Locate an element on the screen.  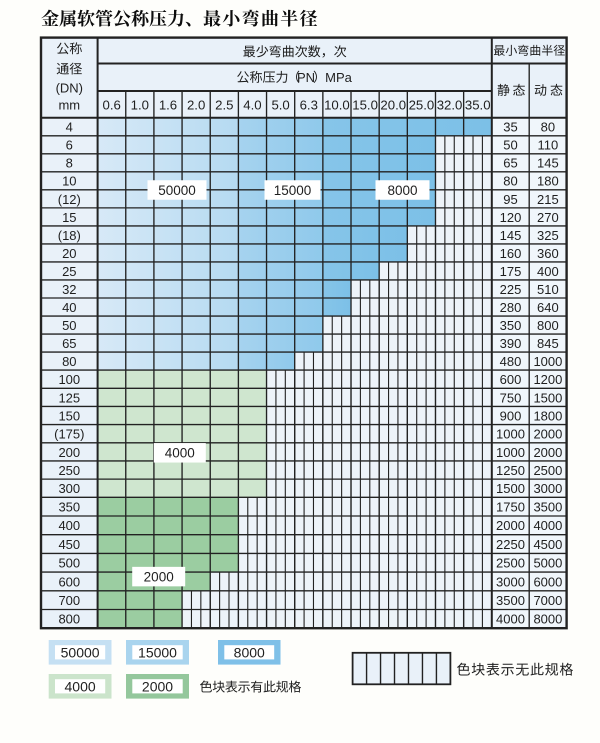
svg-text: 125 is located at coordinates (69, 397).